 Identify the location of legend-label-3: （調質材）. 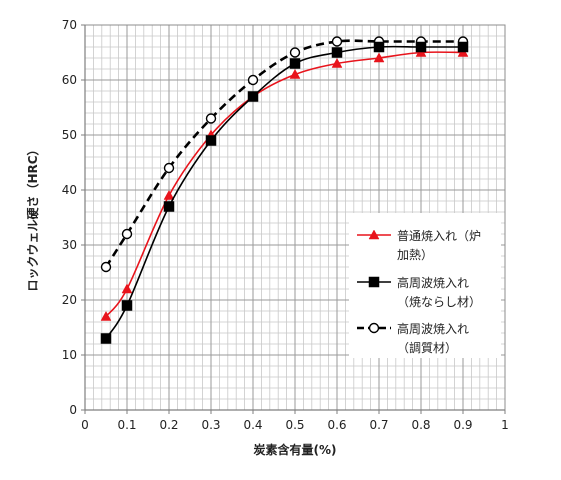
(427, 347).